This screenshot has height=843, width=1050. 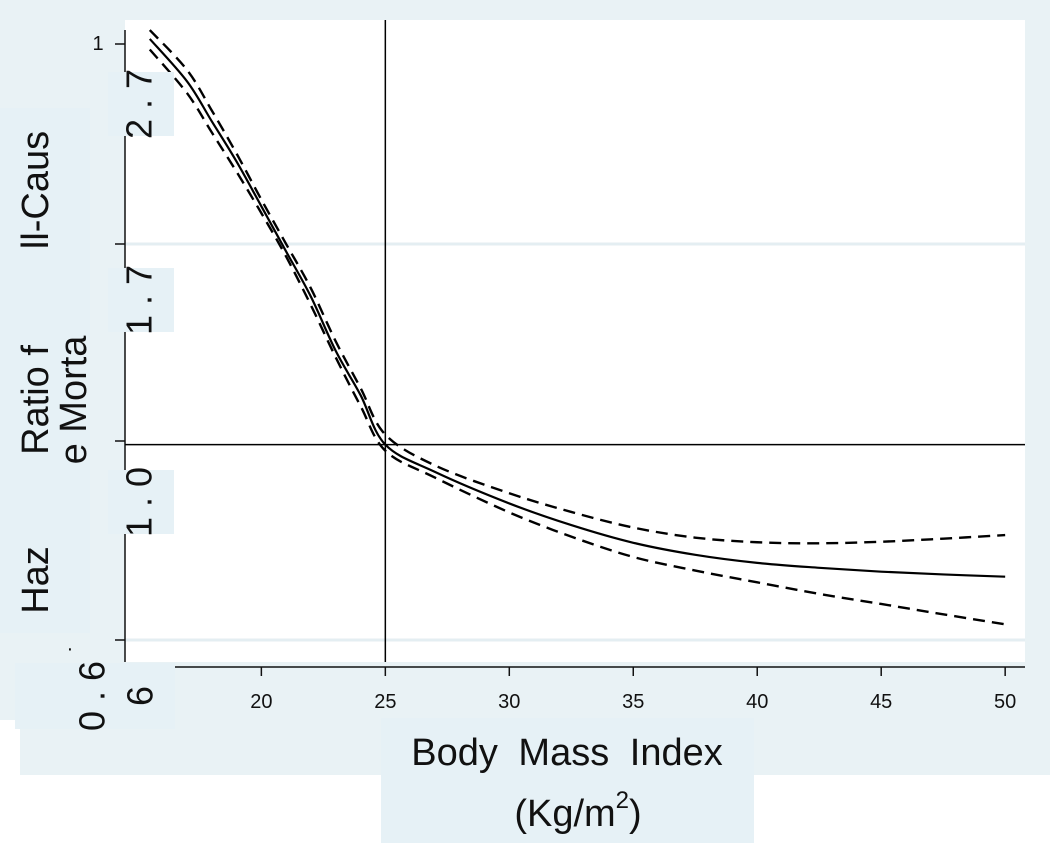 I want to click on y-tick-label-4: 0 . 6, so click(x=92, y=696).